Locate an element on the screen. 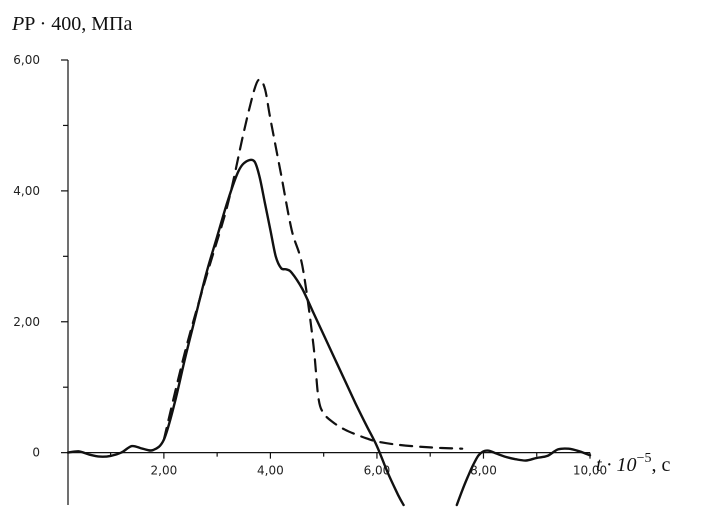  y-tick-label: 6,00 is located at coordinates (26, 60).